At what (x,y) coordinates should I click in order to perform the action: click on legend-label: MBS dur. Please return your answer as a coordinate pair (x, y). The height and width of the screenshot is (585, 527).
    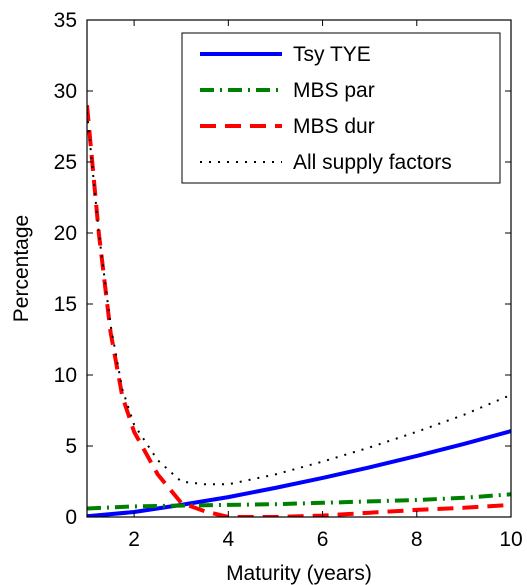
    Looking at the image, I should click on (334, 126).